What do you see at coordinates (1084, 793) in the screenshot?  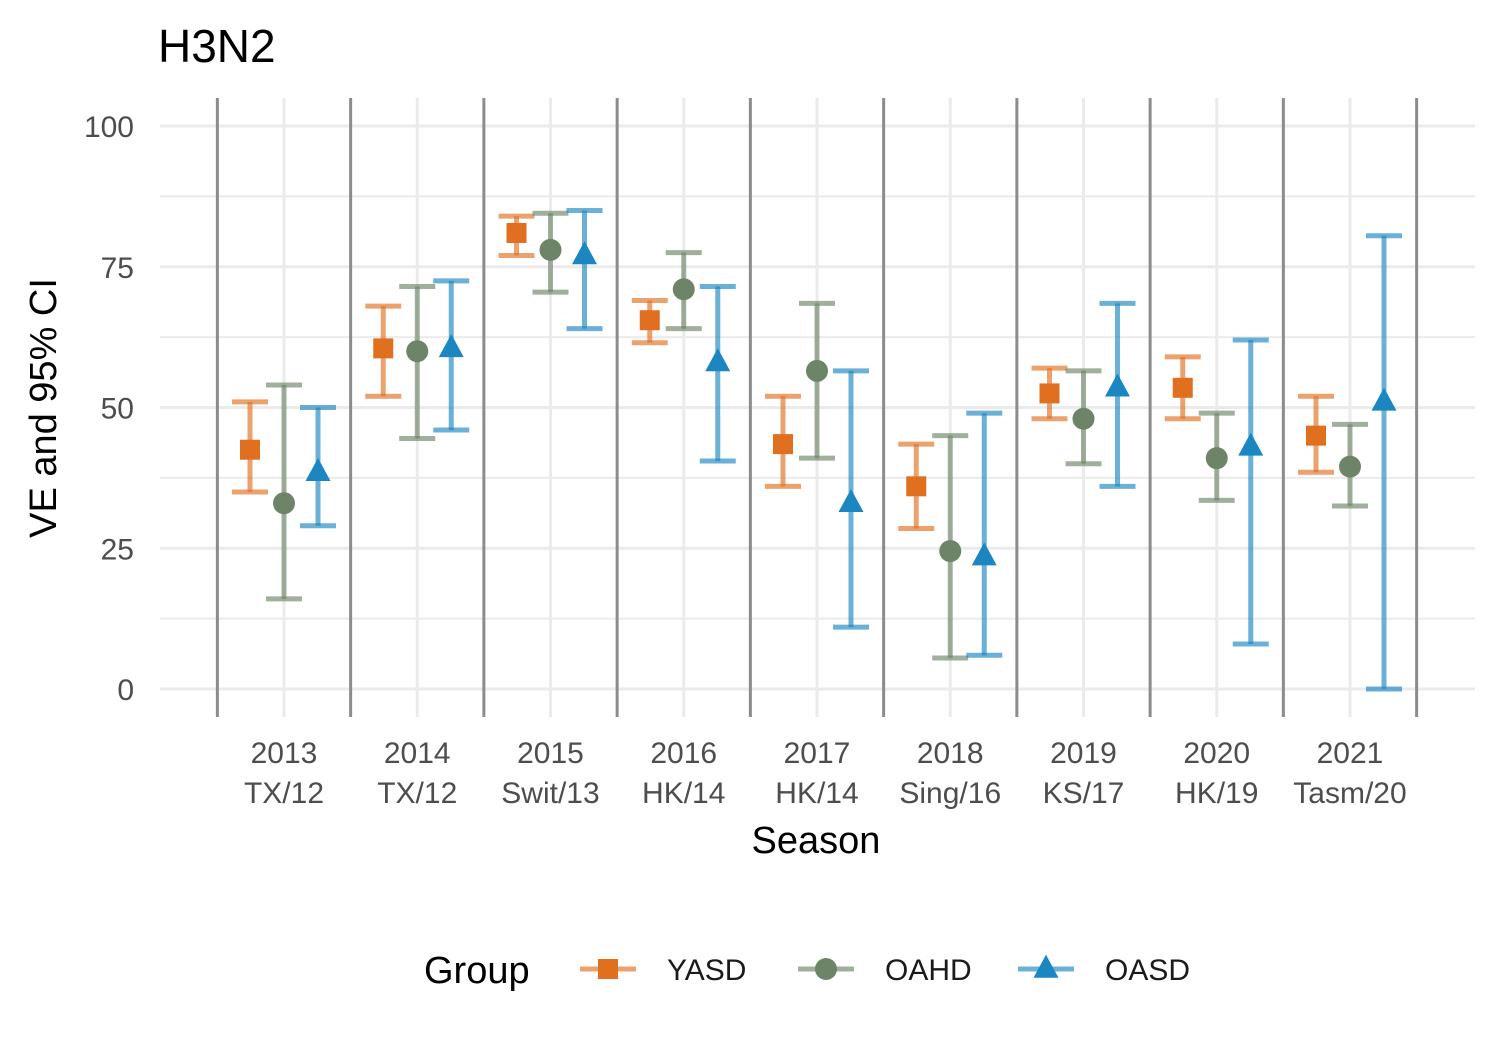 I see `x-tick-label-strain: KS/17` at bounding box center [1084, 793].